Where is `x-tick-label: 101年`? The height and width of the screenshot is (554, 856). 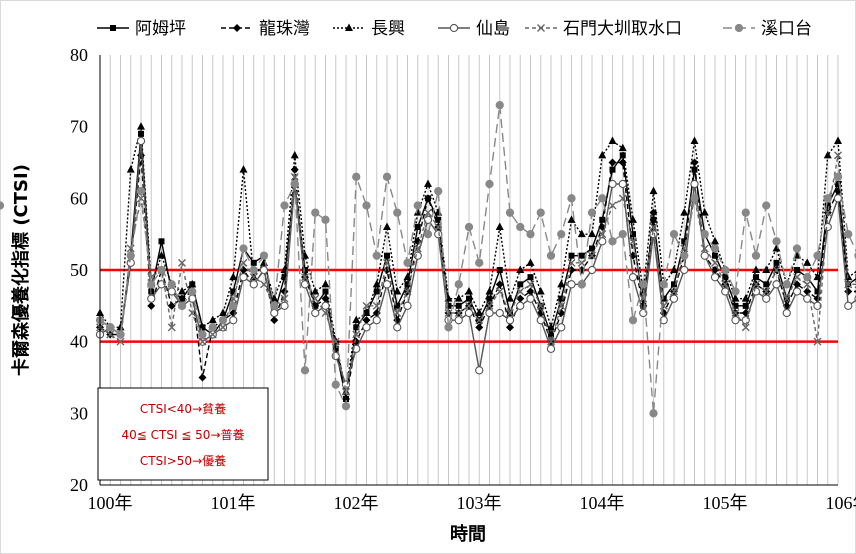
x-tick-label: 101年 is located at coordinates (233, 503).